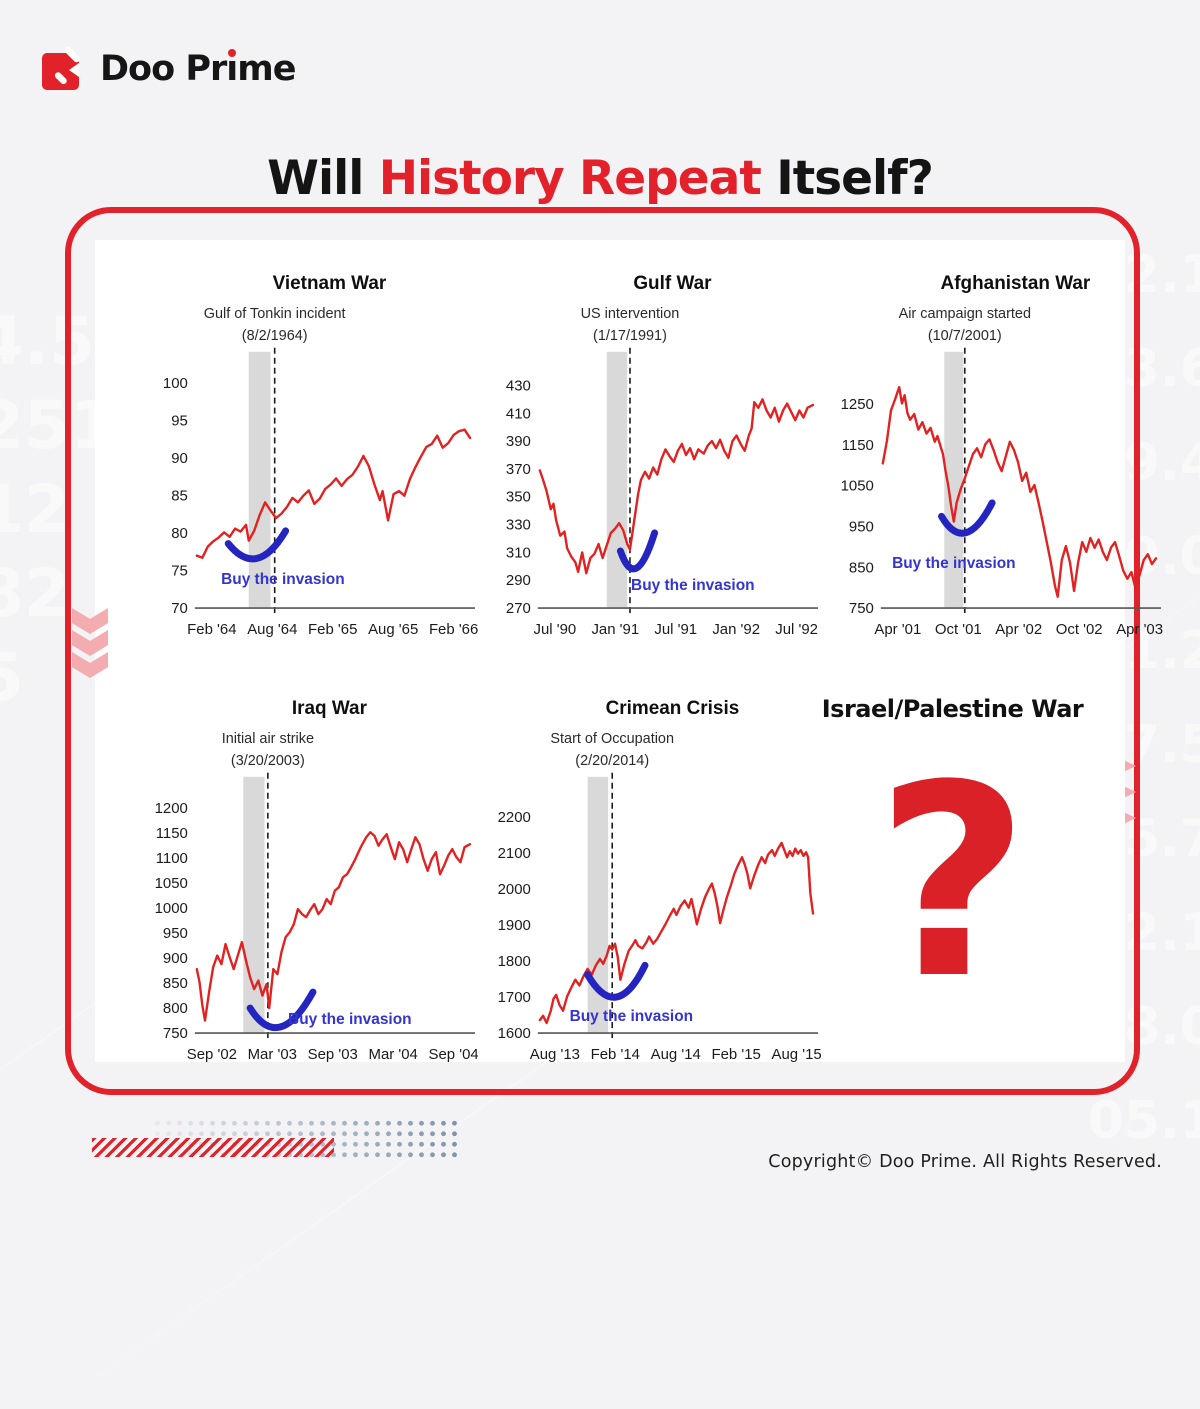 The image size is (1200, 1409). I want to click on svg-text: 2200, so click(514, 817).